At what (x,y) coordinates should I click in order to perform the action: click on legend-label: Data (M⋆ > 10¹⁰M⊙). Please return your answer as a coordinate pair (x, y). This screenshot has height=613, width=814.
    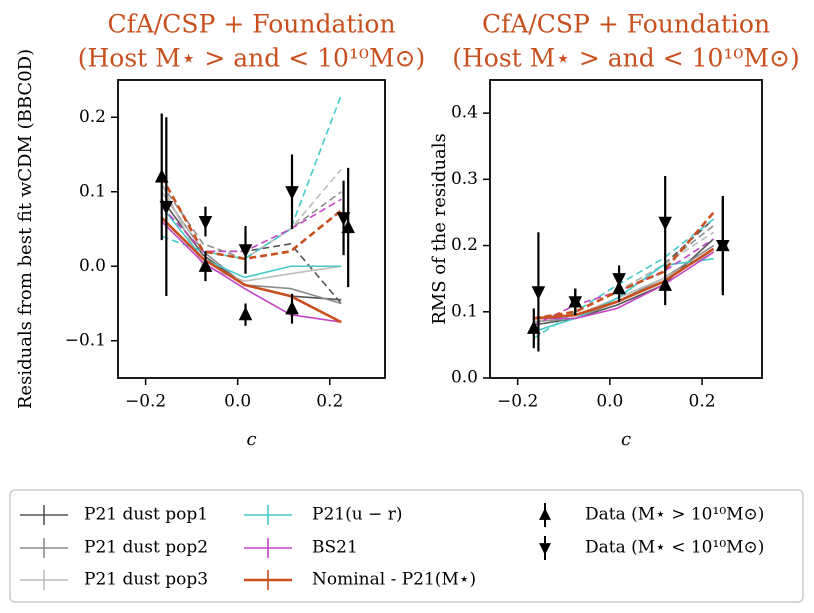
    Looking at the image, I should click on (674, 515).